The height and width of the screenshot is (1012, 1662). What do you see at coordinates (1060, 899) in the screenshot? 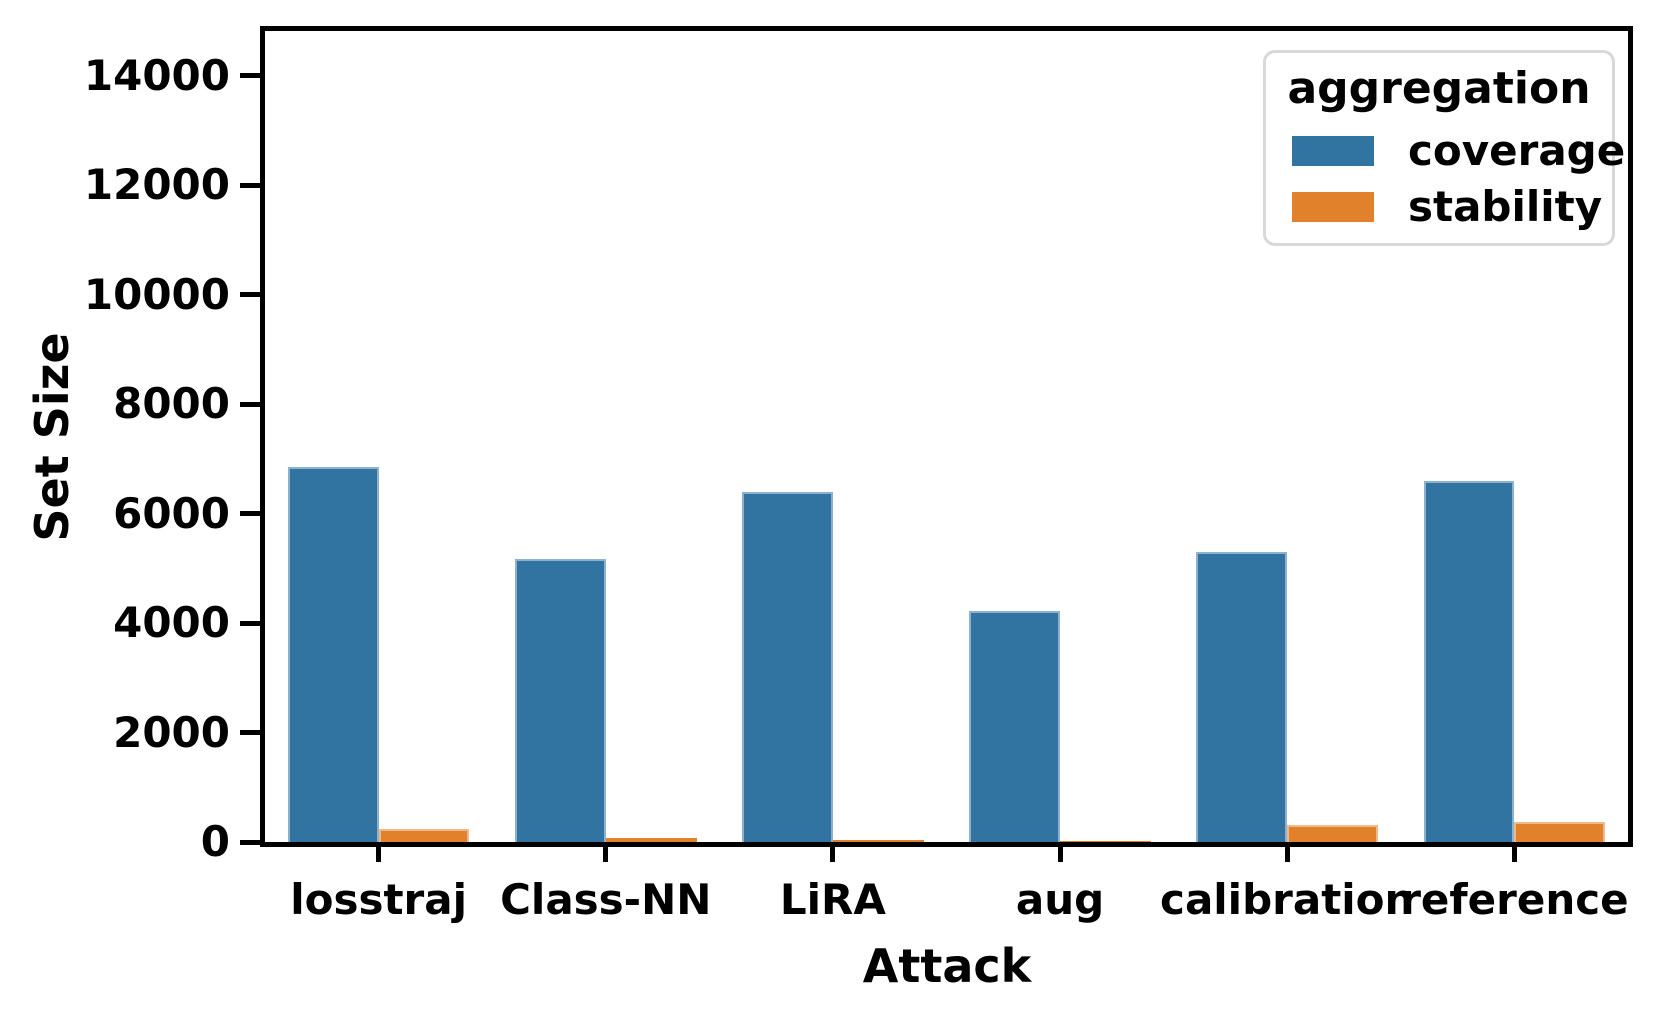
I see `x-tick-label-aug: aug` at bounding box center [1060, 899].